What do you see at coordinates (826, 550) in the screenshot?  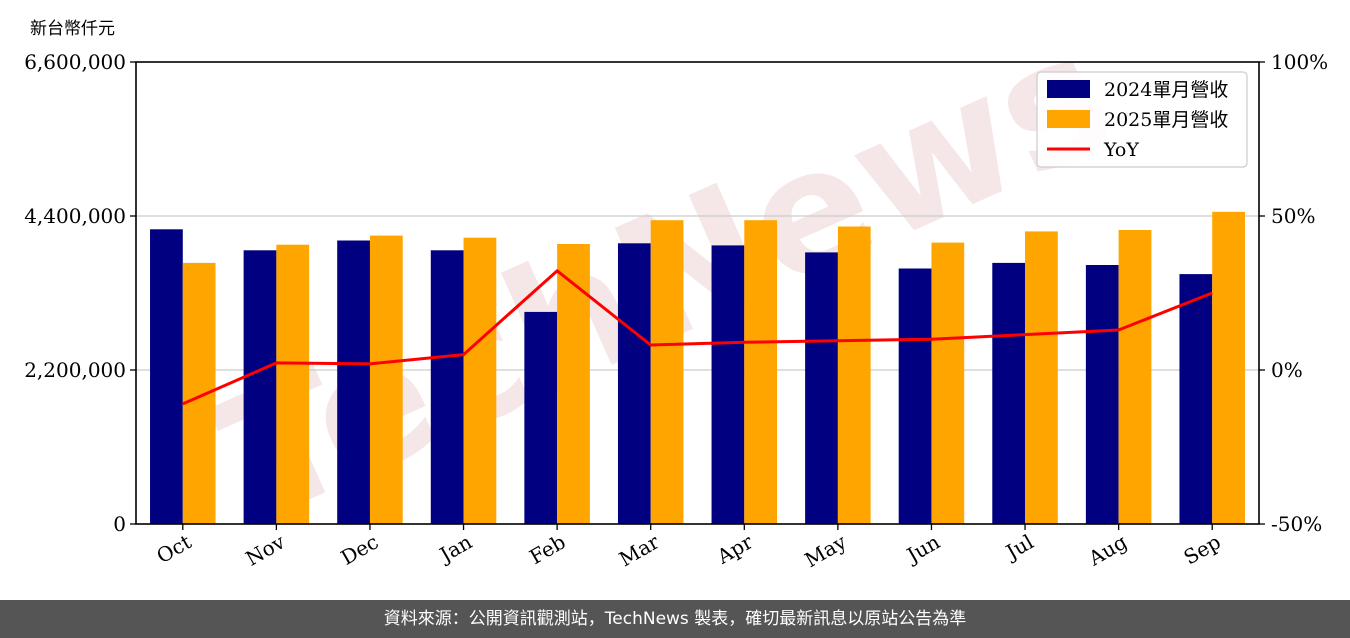 I see `x-tick-label-may: May` at bounding box center [826, 550].